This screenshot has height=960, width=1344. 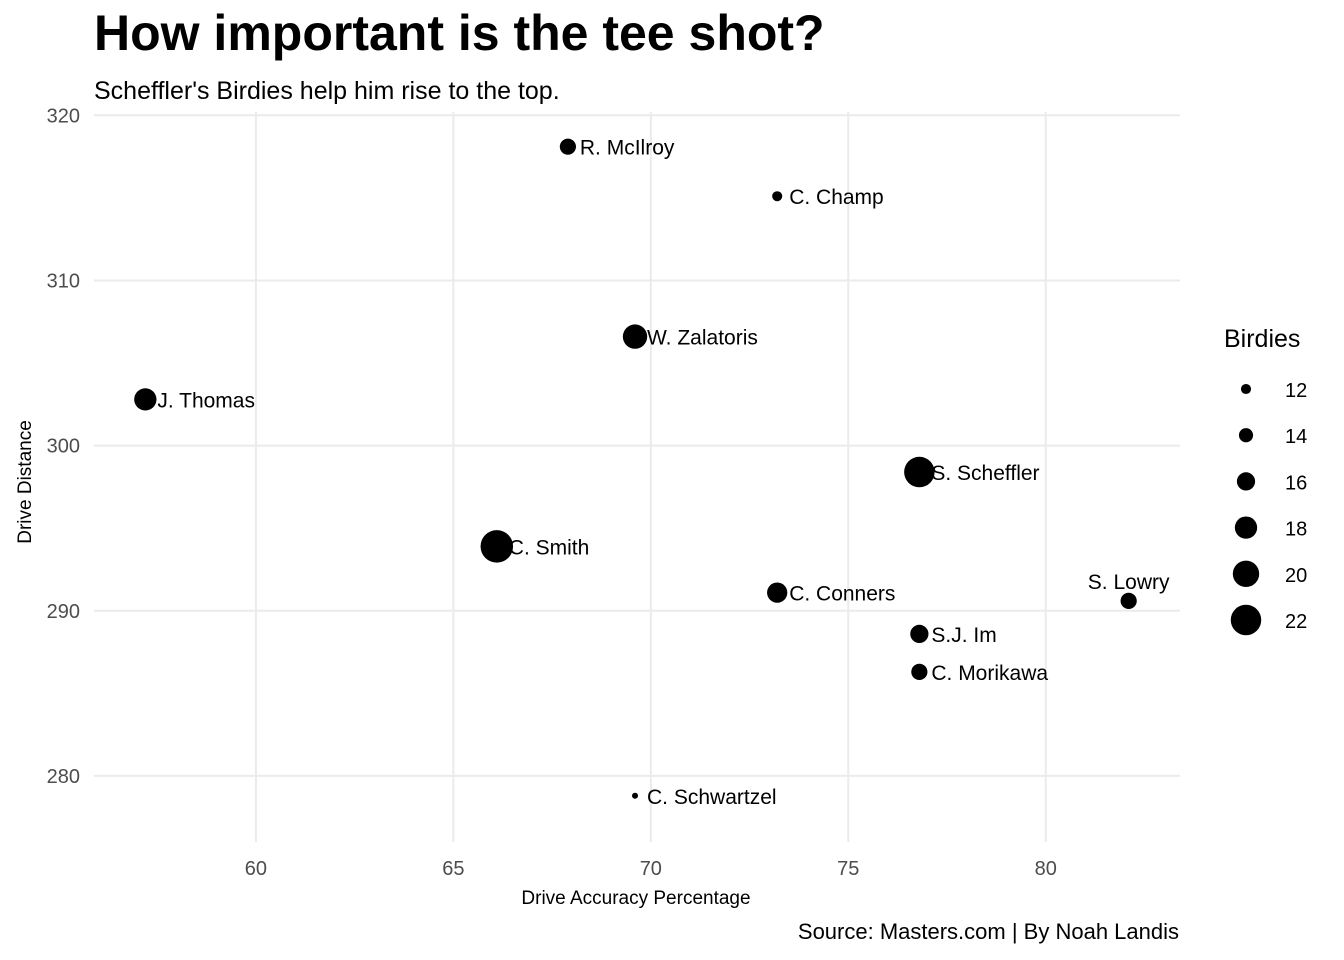 What do you see at coordinates (63, 777) in the screenshot?
I see `y-tick-label: 280` at bounding box center [63, 777].